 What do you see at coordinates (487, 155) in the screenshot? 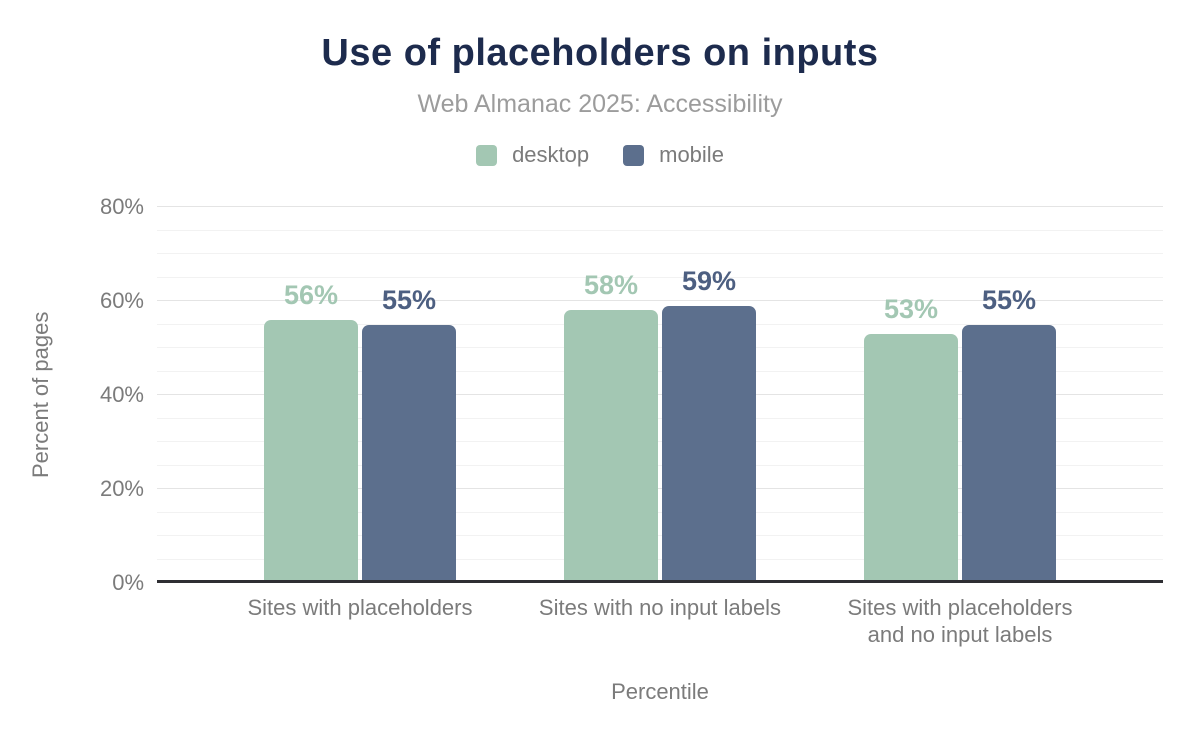
I see `legend-swatch-desktop` at bounding box center [487, 155].